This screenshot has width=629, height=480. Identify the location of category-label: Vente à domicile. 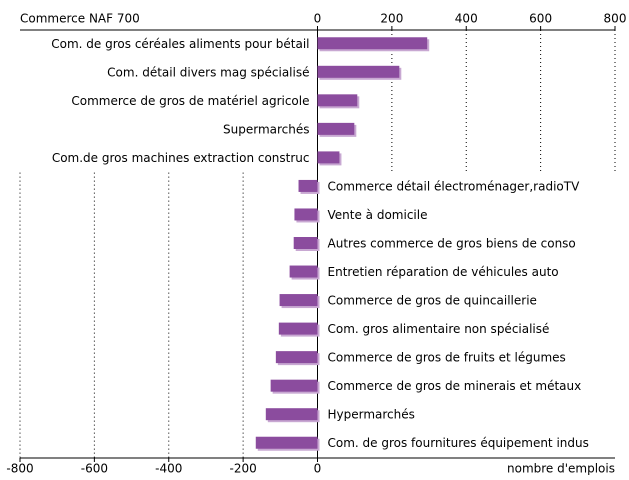
(378, 215).